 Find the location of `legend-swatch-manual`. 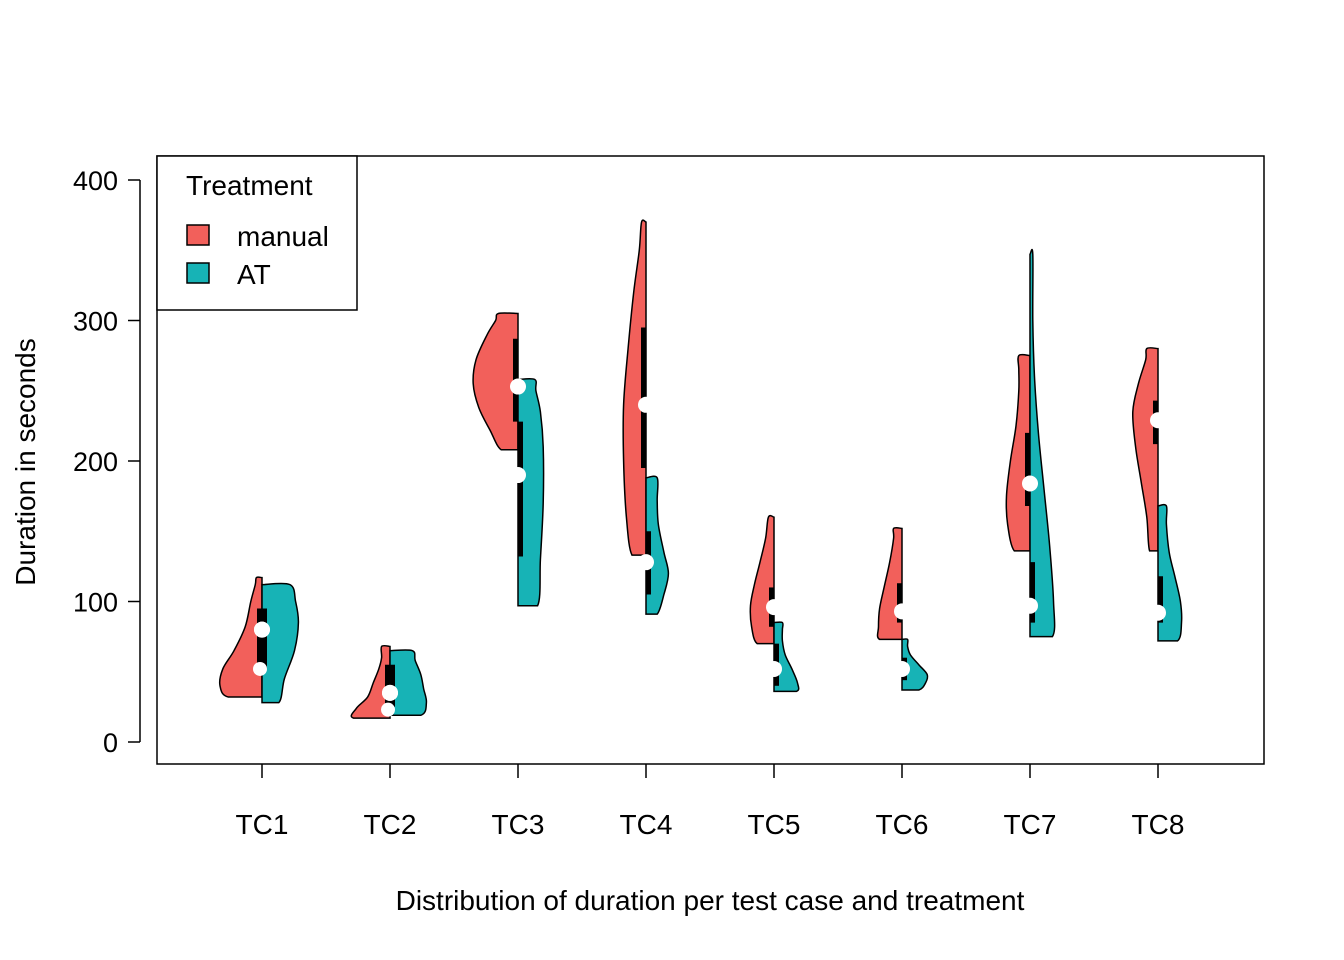

legend-swatch-manual is located at coordinates (198, 235).